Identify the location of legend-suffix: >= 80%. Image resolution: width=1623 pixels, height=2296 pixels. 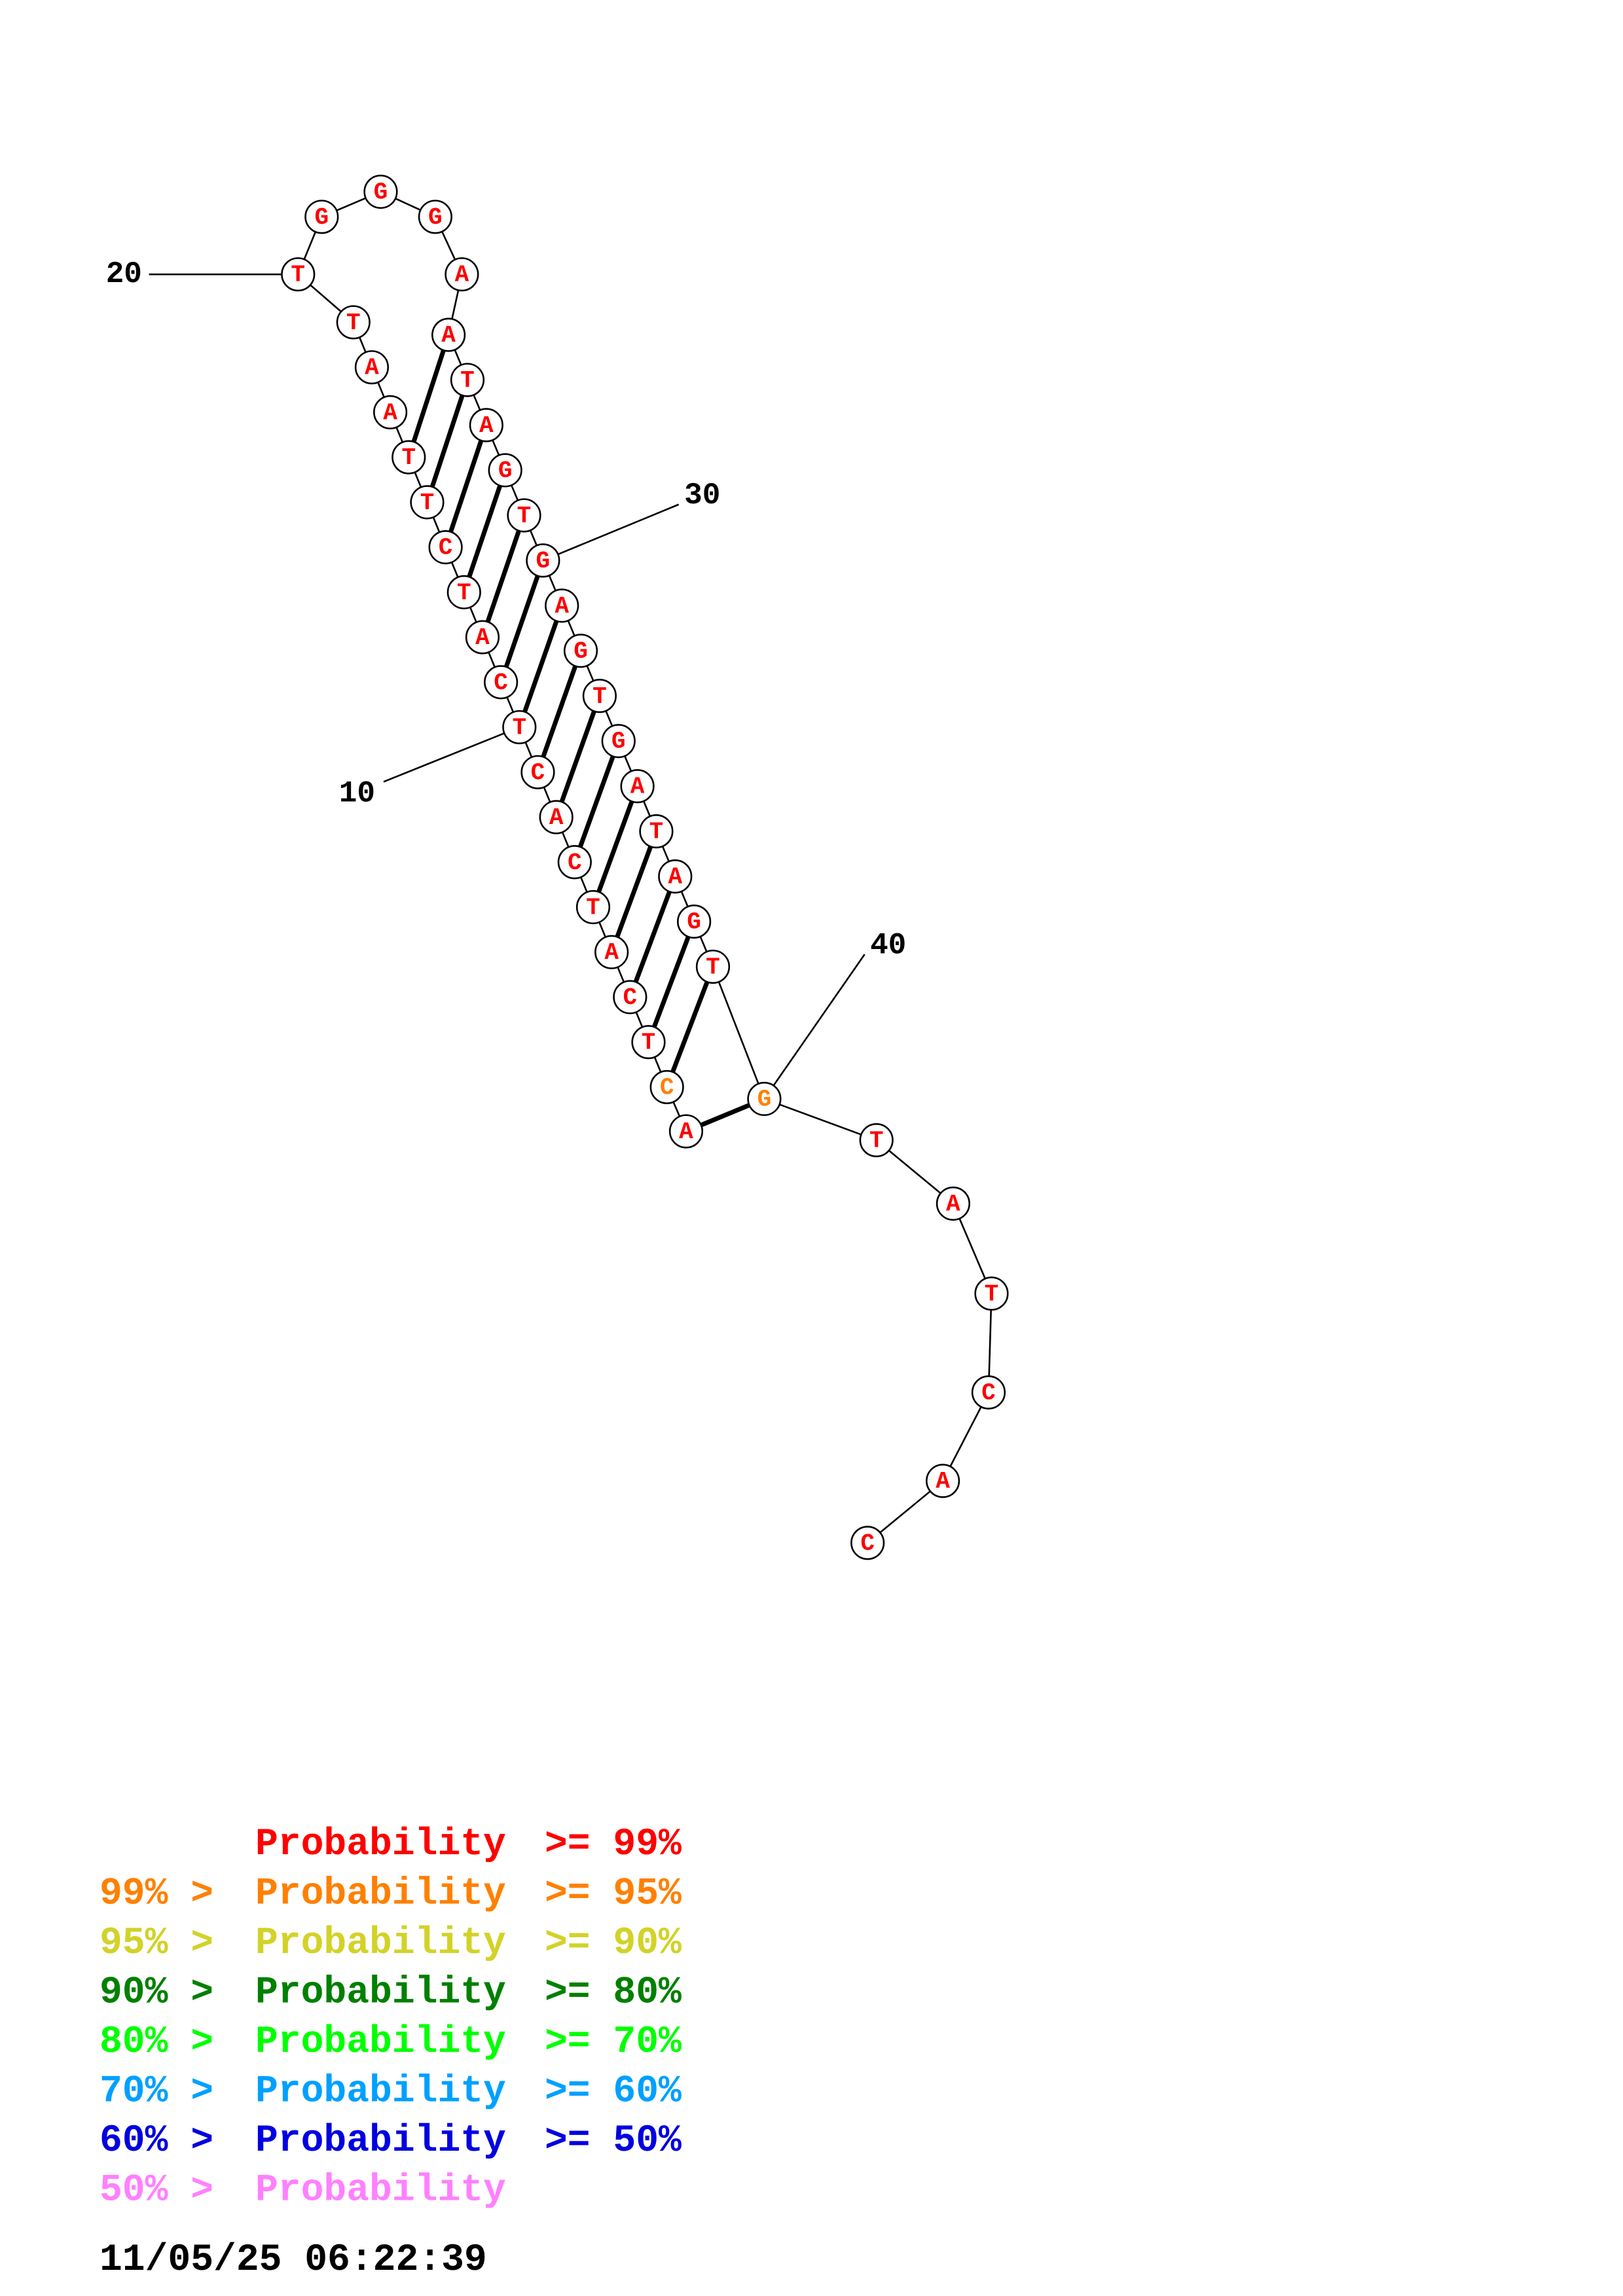
(613, 1994).